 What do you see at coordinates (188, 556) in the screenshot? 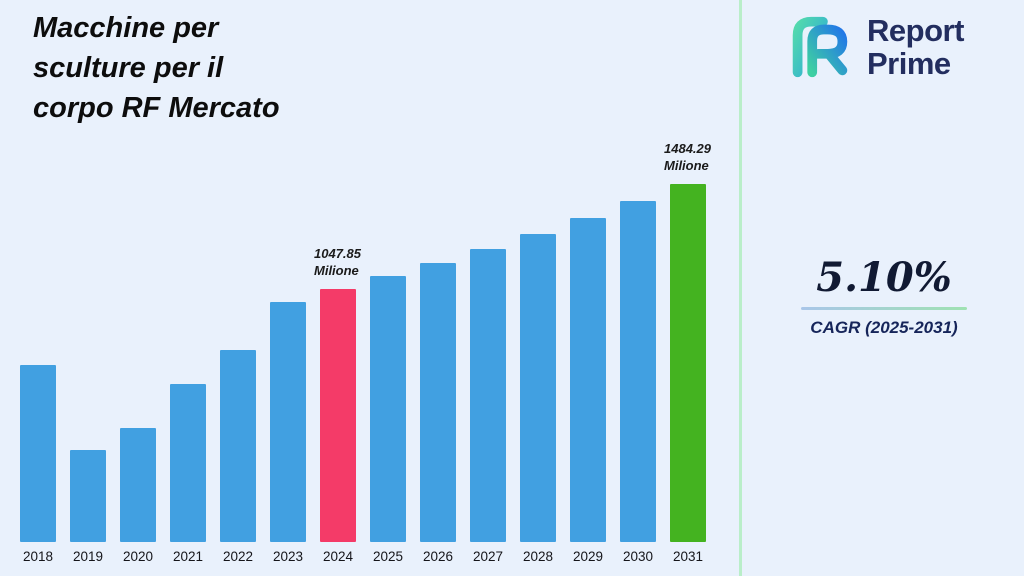
I see `x-axis-label-2021: 2021` at bounding box center [188, 556].